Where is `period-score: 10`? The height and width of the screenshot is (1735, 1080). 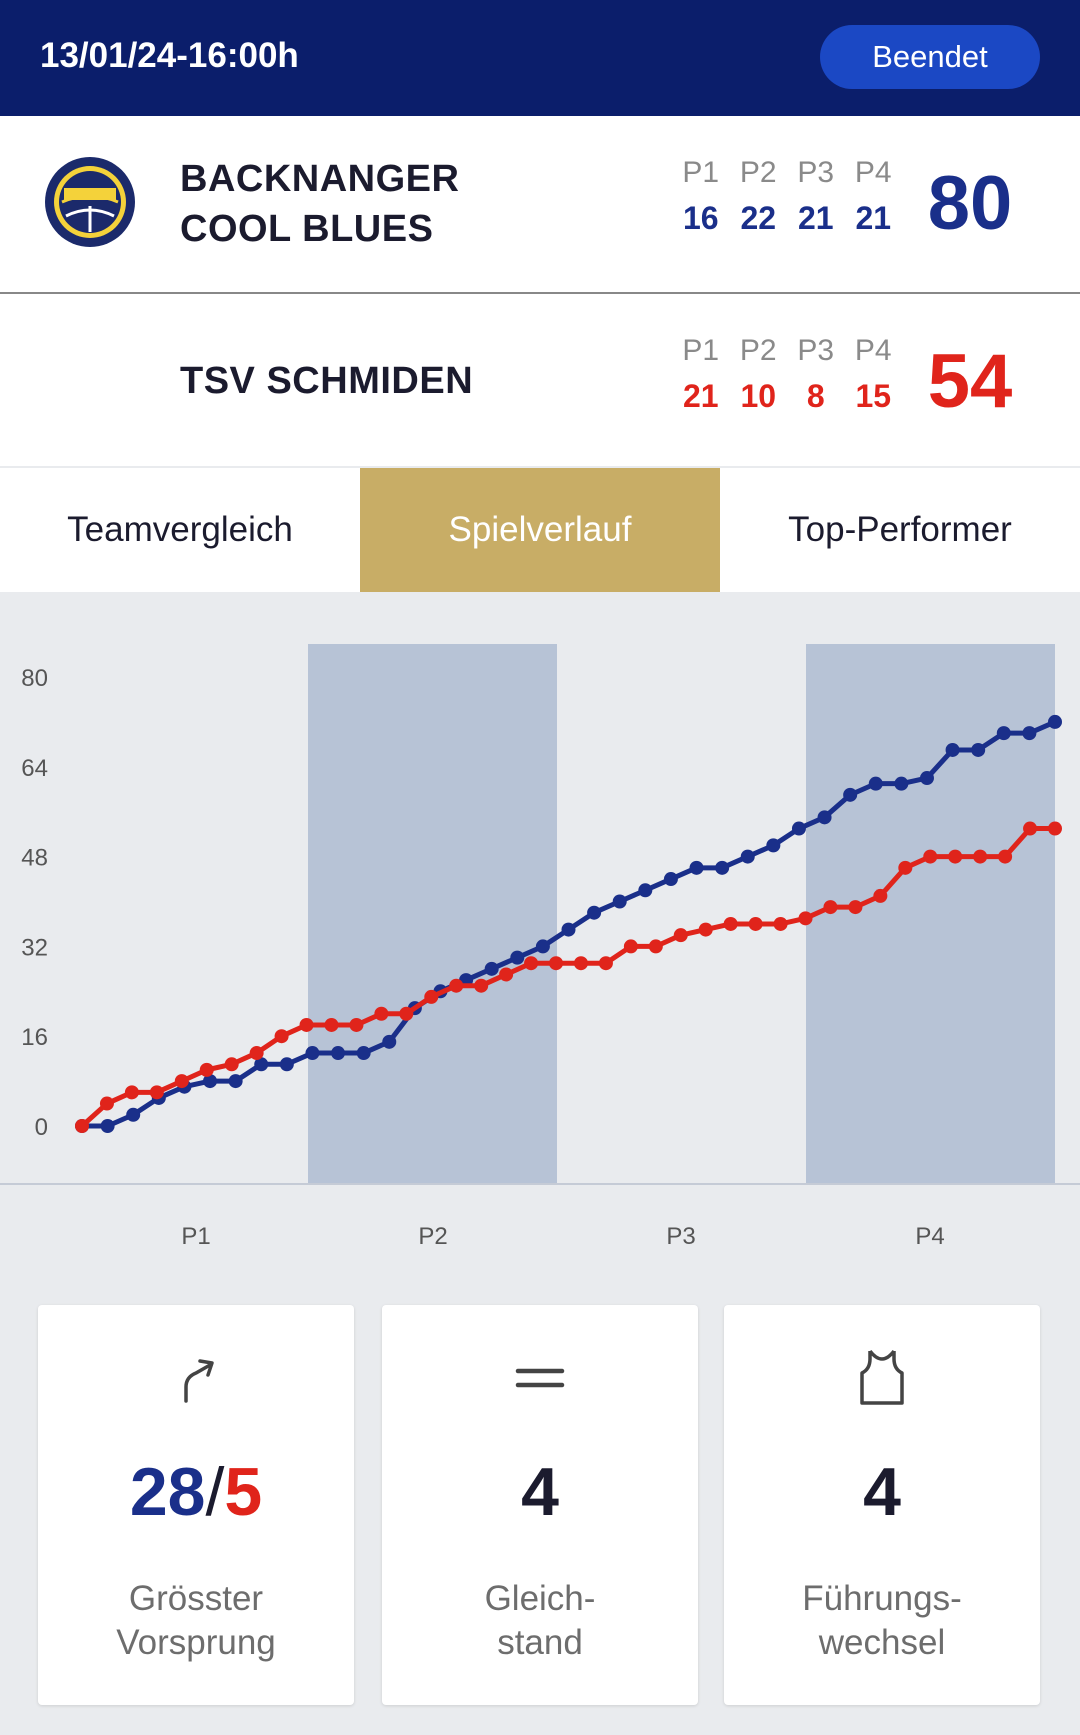
period-score: 10 is located at coordinates (758, 396).